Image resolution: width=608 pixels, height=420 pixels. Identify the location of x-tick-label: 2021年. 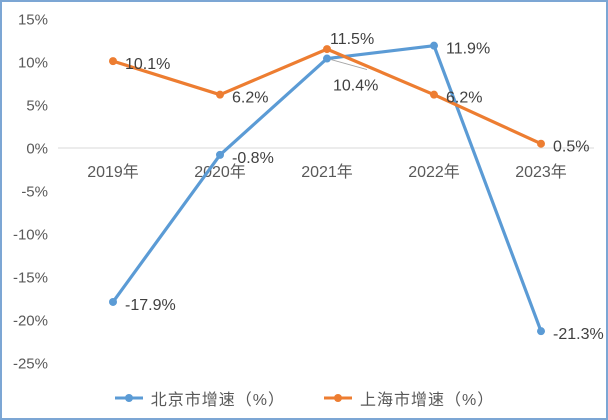
(327, 172).